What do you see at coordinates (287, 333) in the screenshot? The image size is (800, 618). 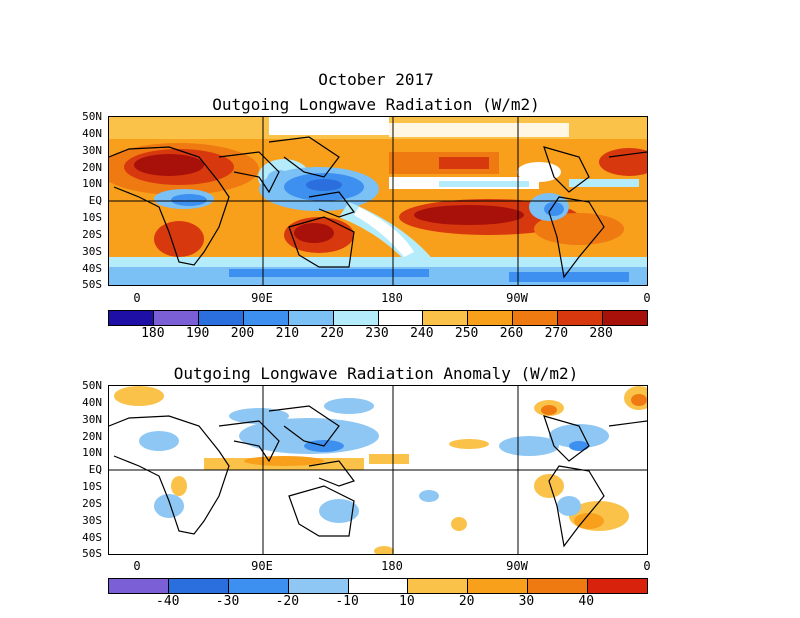 I see `colorbar-tick-label: 210` at bounding box center [287, 333].